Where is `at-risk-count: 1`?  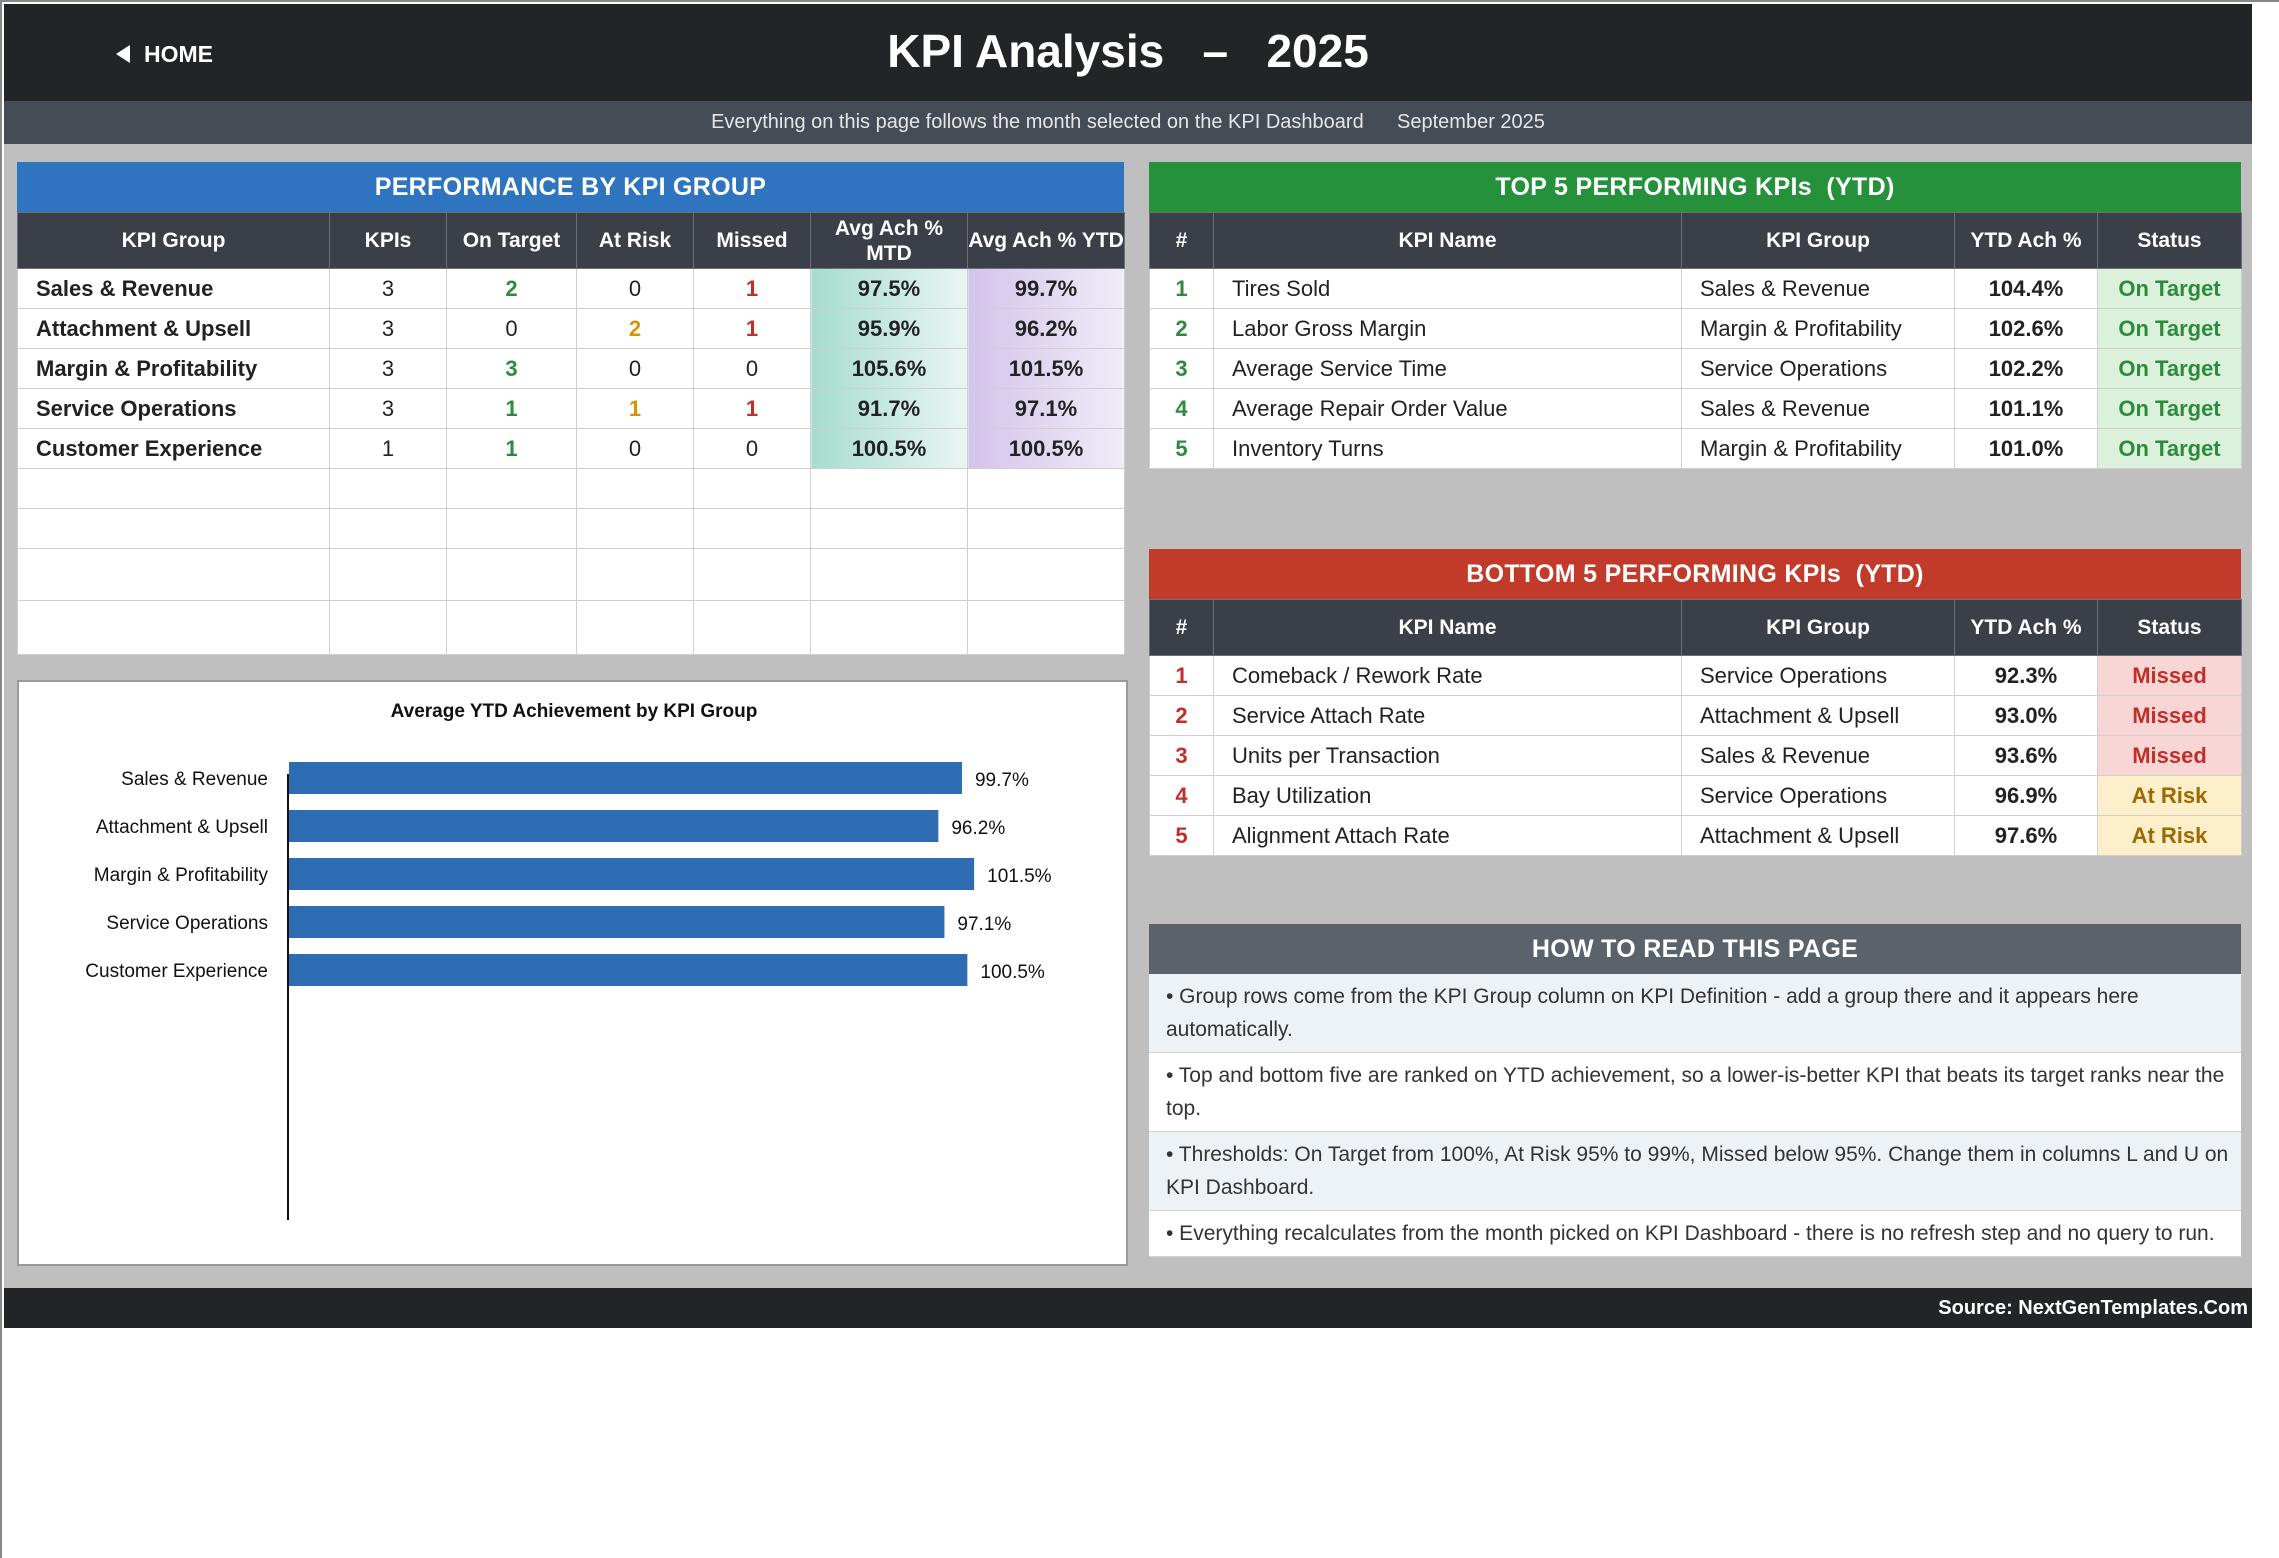 at-risk-count: 1 is located at coordinates (635, 408).